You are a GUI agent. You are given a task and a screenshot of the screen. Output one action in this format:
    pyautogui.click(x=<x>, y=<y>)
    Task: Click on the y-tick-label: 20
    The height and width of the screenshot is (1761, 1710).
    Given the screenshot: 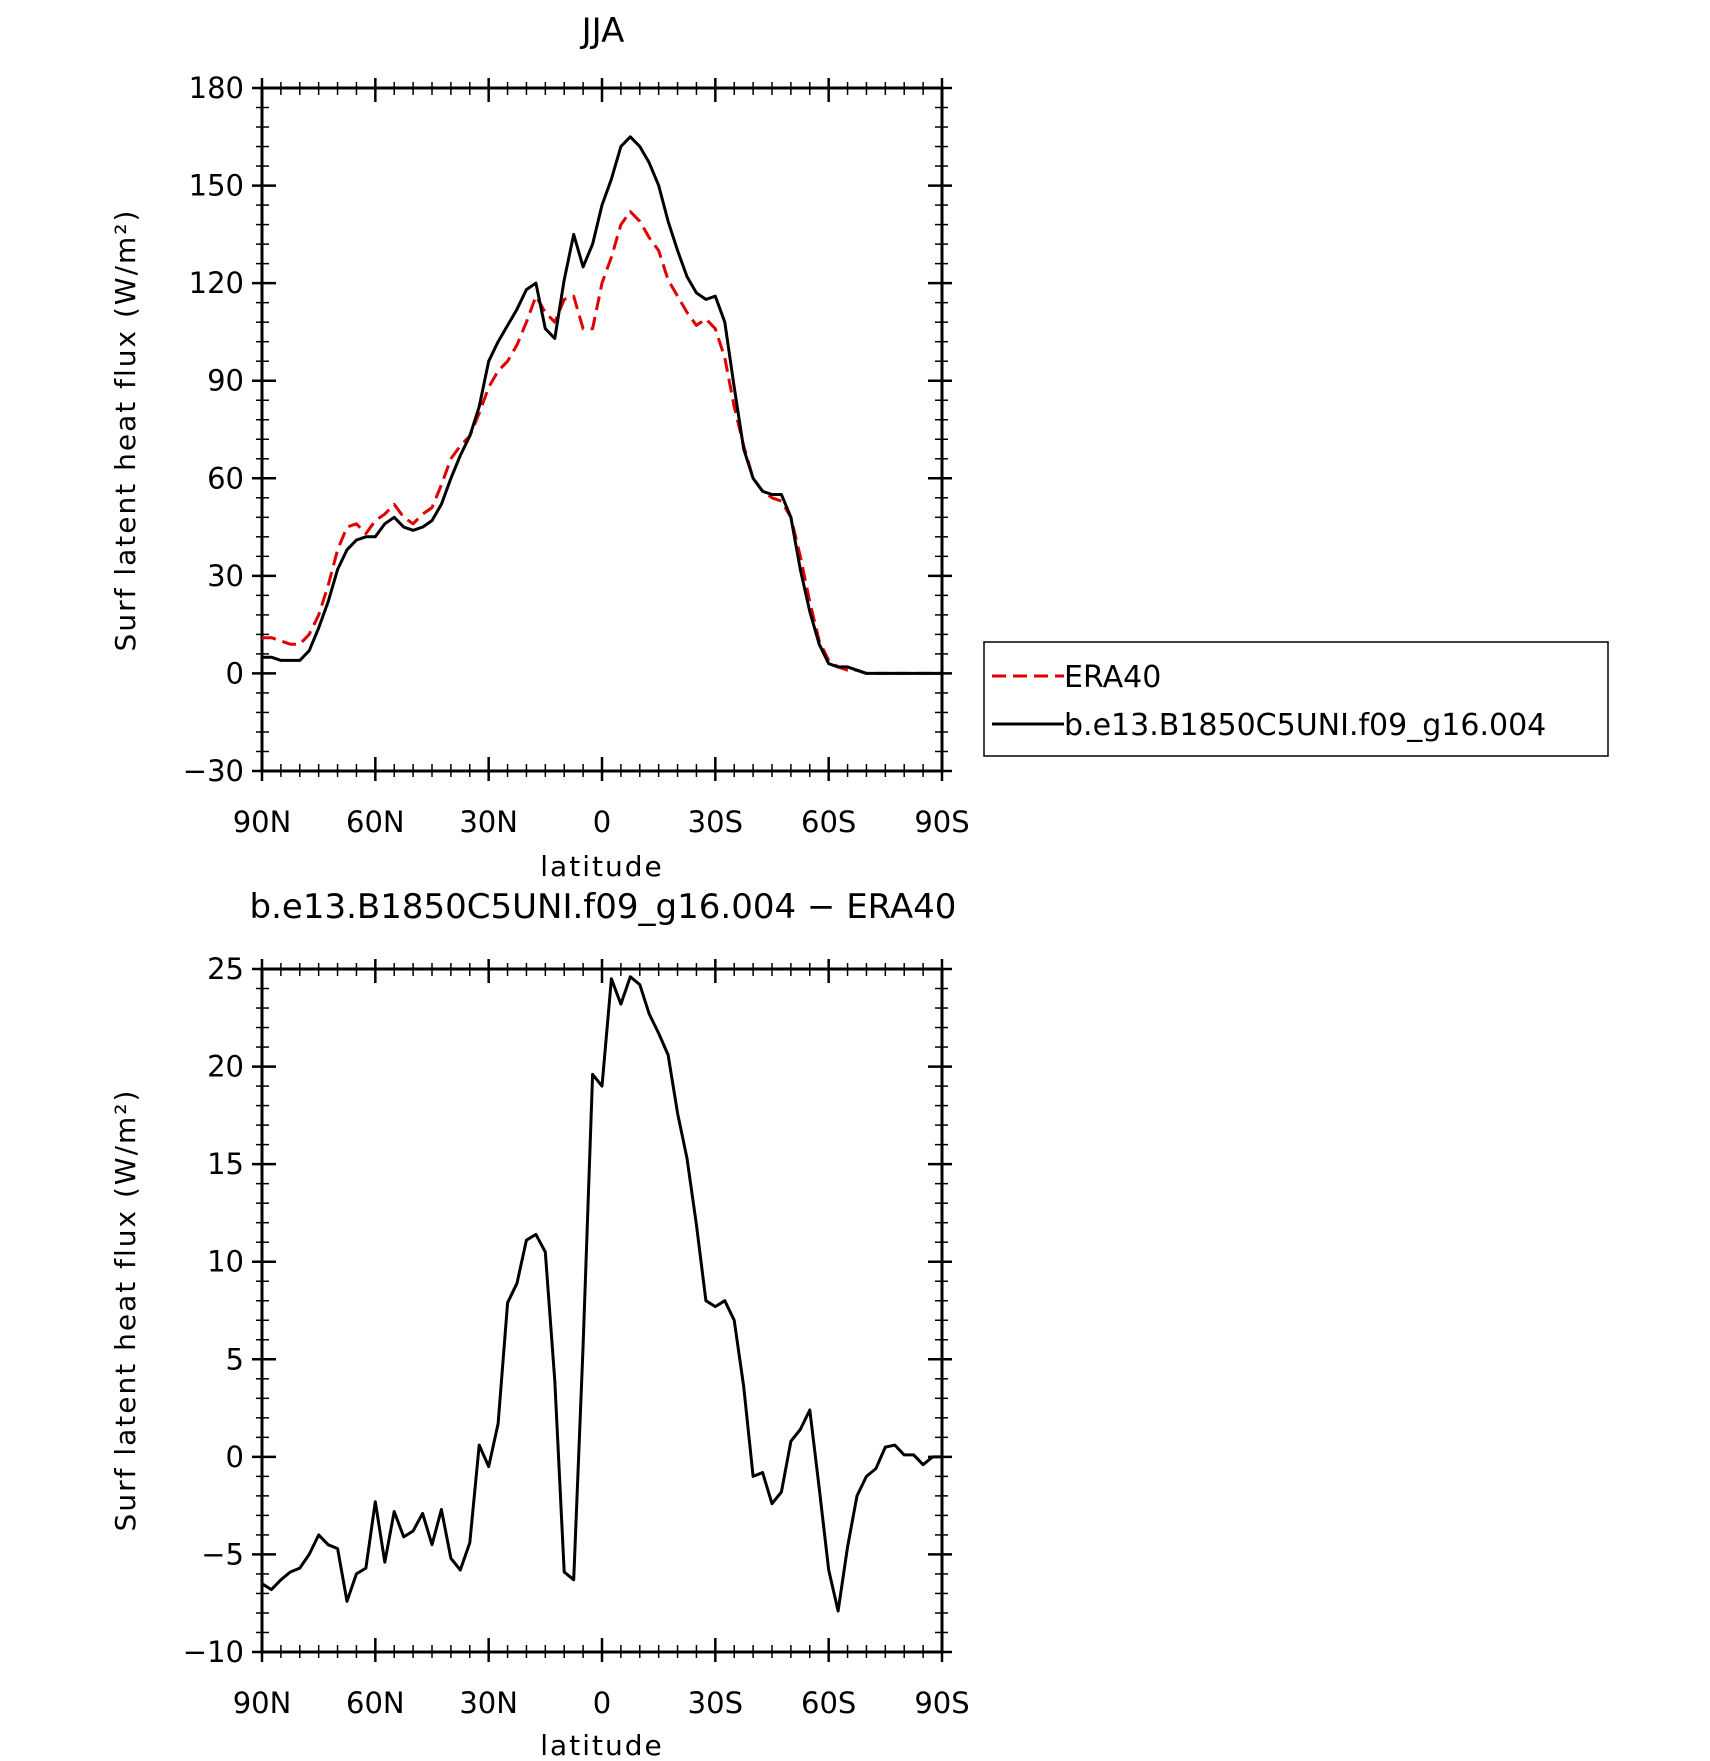 What is the action you would take?
    pyautogui.click(x=225, y=1067)
    